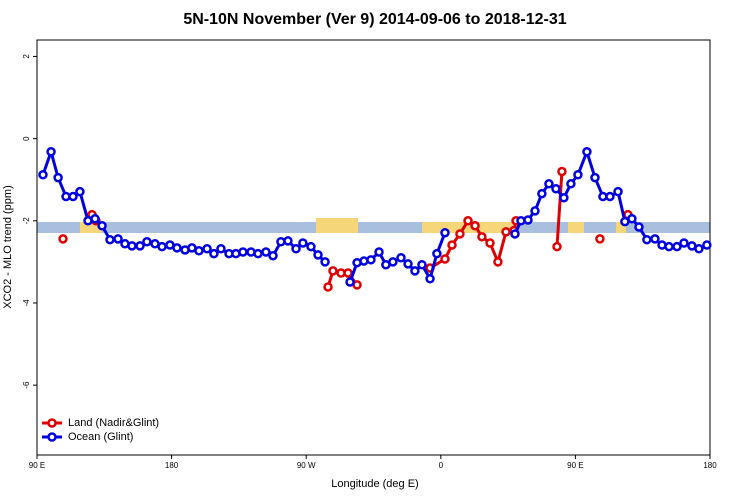 This screenshot has height=500, width=750. What do you see at coordinates (26, 385) in the screenshot?
I see `y-tick-label: -6` at bounding box center [26, 385].